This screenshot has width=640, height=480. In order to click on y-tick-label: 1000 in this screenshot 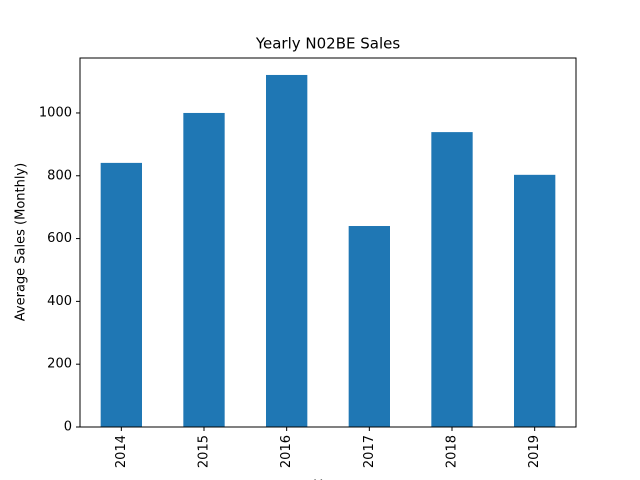, I will do `click(55, 112)`.